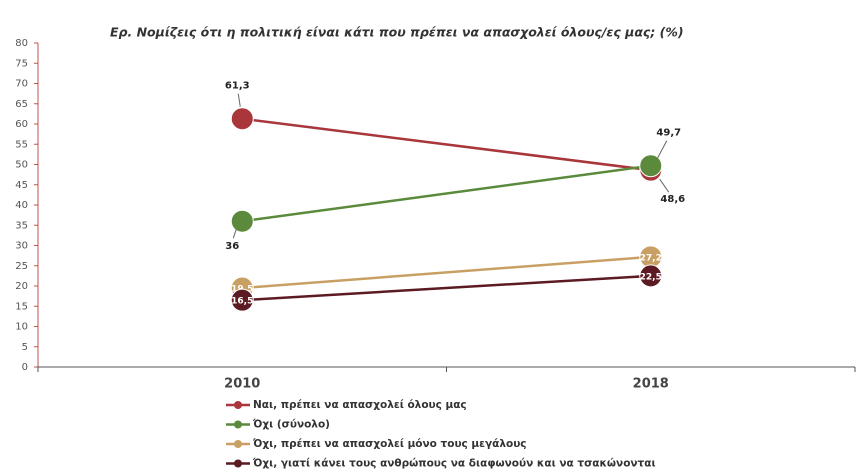 This screenshot has width=868, height=472. What do you see at coordinates (291, 425) in the screenshot?
I see `legend-label: Όχι (σύνολο)` at bounding box center [291, 425].